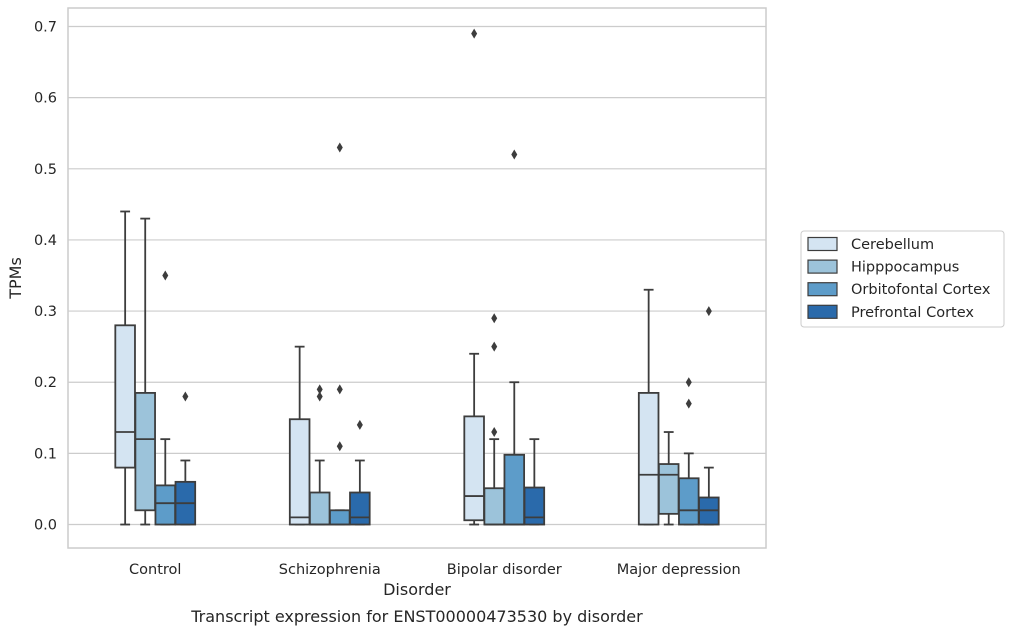 The height and width of the screenshot is (634, 1014). What do you see at coordinates (330, 570) in the screenshot?
I see `x-tick-label: Schizophrenia` at bounding box center [330, 570].